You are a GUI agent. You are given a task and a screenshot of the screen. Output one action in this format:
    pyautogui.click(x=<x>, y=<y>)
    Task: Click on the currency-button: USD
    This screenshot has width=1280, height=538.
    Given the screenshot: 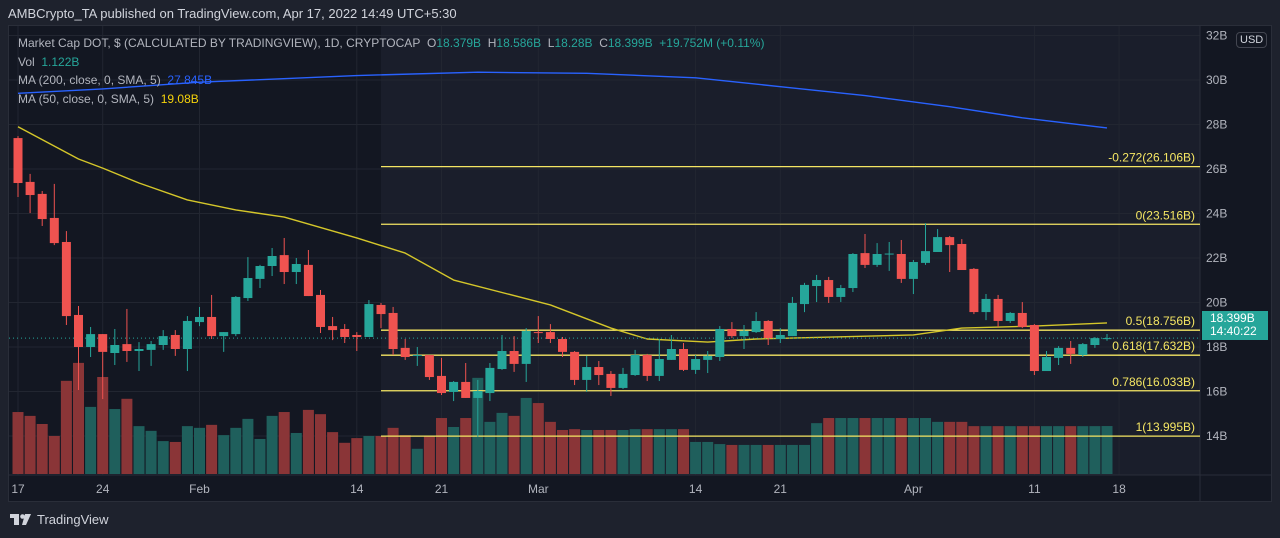 What is the action you would take?
    pyautogui.click(x=1252, y=40)
    